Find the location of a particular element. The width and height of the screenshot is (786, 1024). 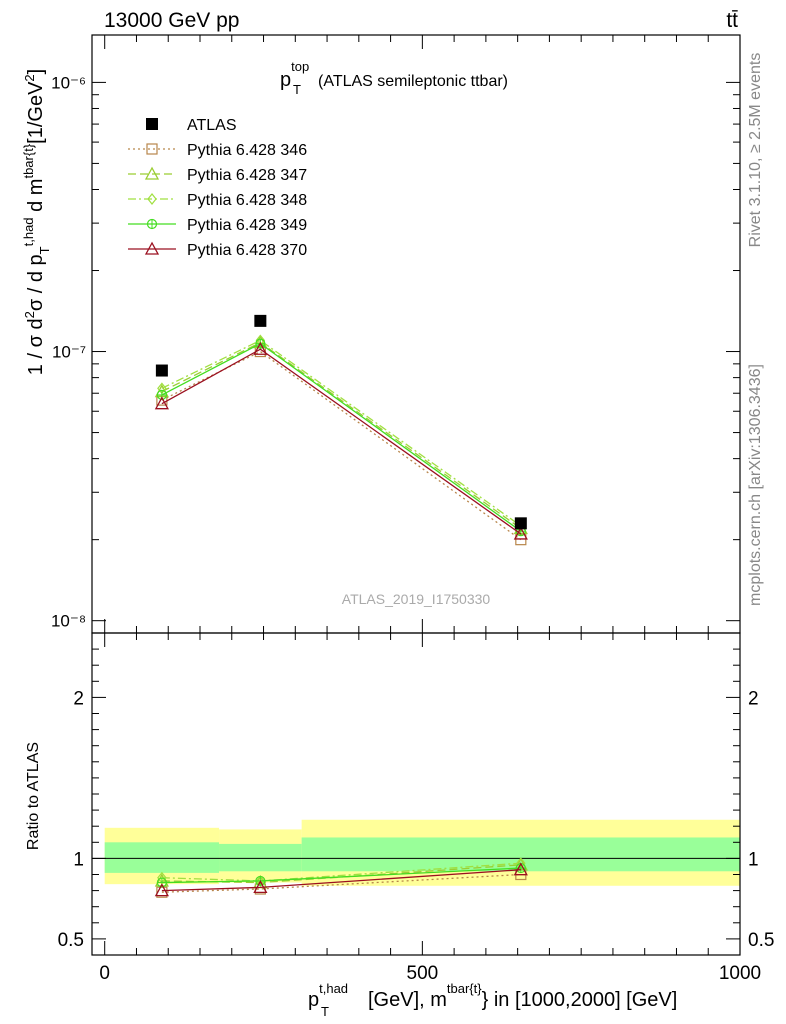

ratio-ytick-label: 0.5 is located at coordinates (71, 940).